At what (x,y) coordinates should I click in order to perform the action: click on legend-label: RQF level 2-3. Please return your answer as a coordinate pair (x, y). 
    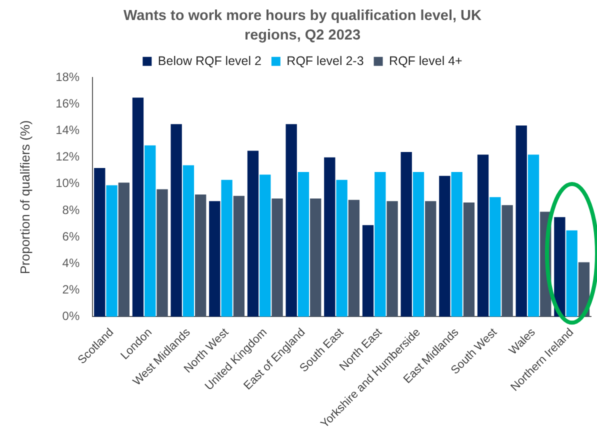
    Looking at the image, I should click on (325, 61).